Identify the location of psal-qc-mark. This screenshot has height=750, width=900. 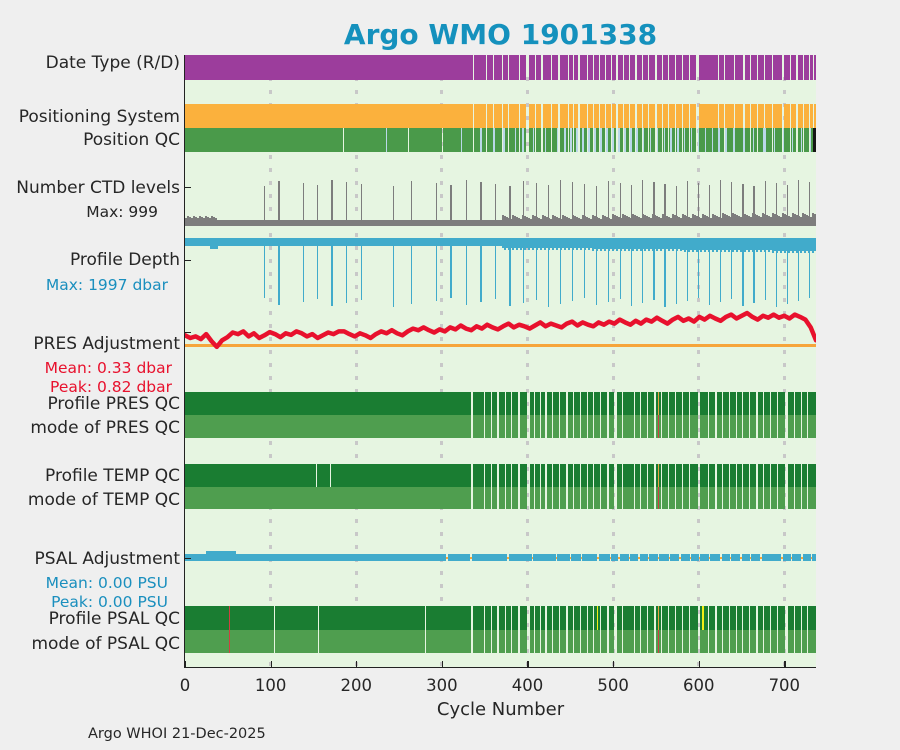
(229, 618).